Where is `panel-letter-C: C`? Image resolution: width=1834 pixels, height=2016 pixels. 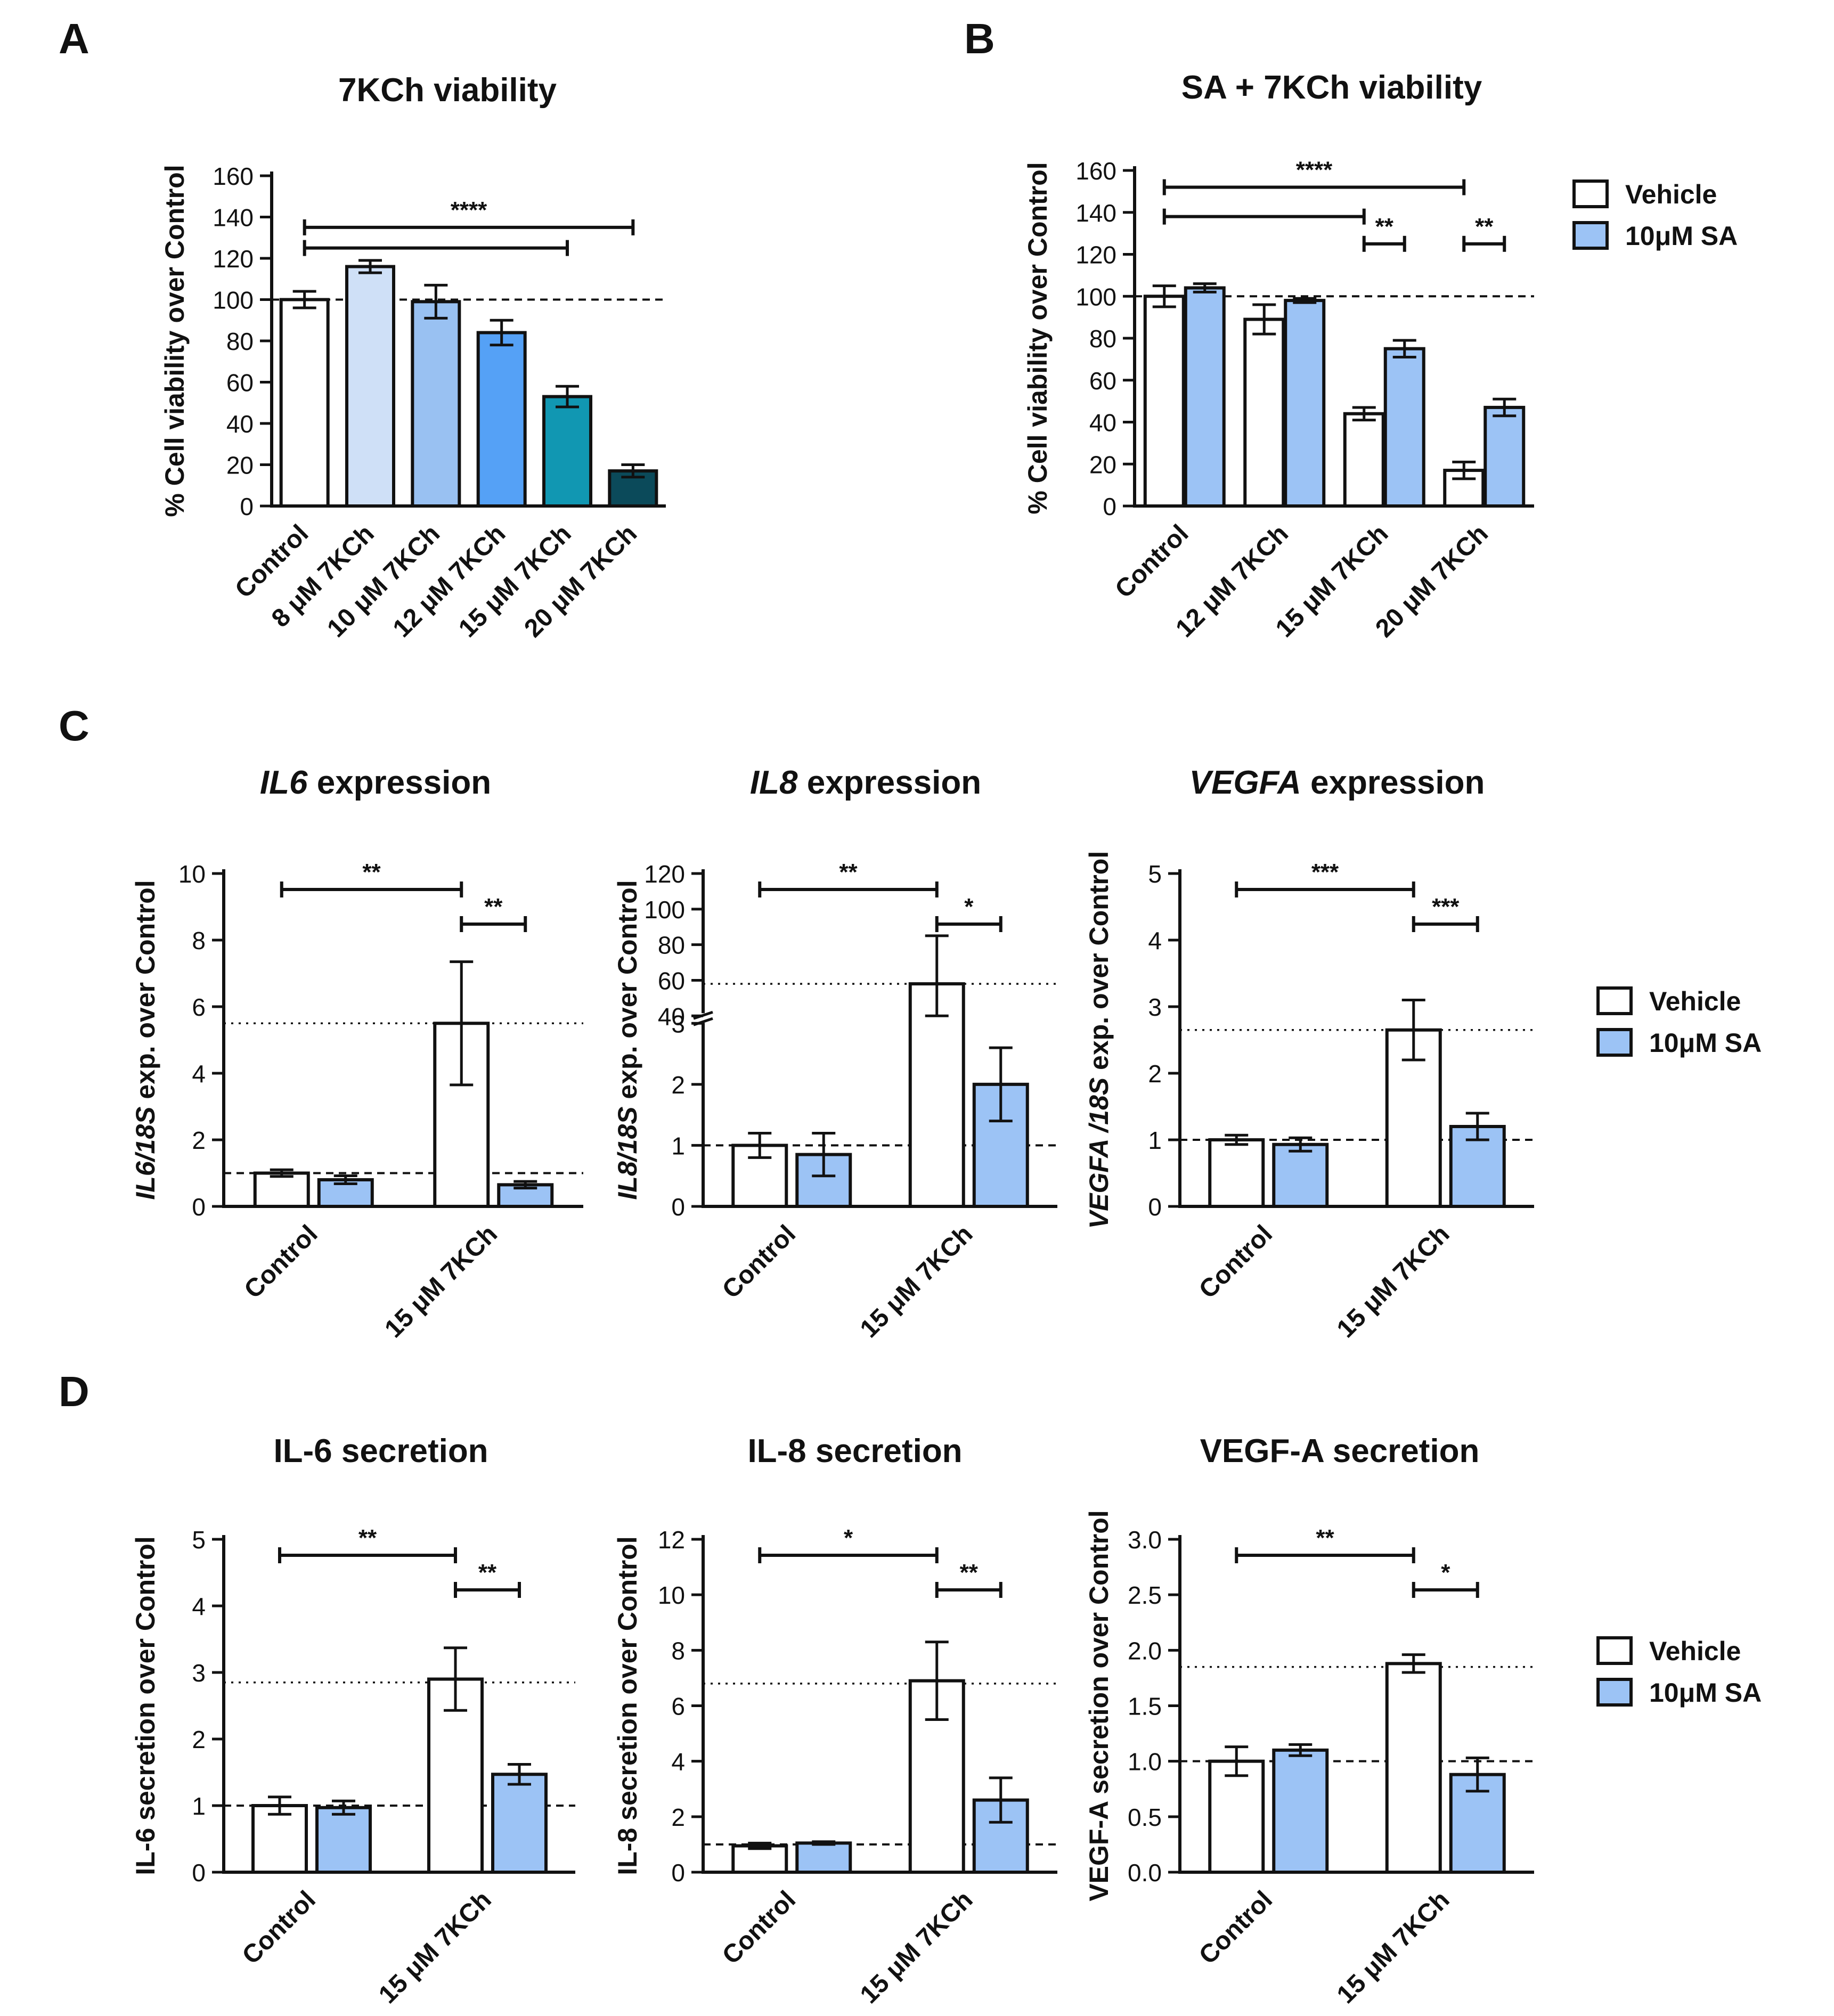
panel-letter-C: C is located at coordinates (74, 725).